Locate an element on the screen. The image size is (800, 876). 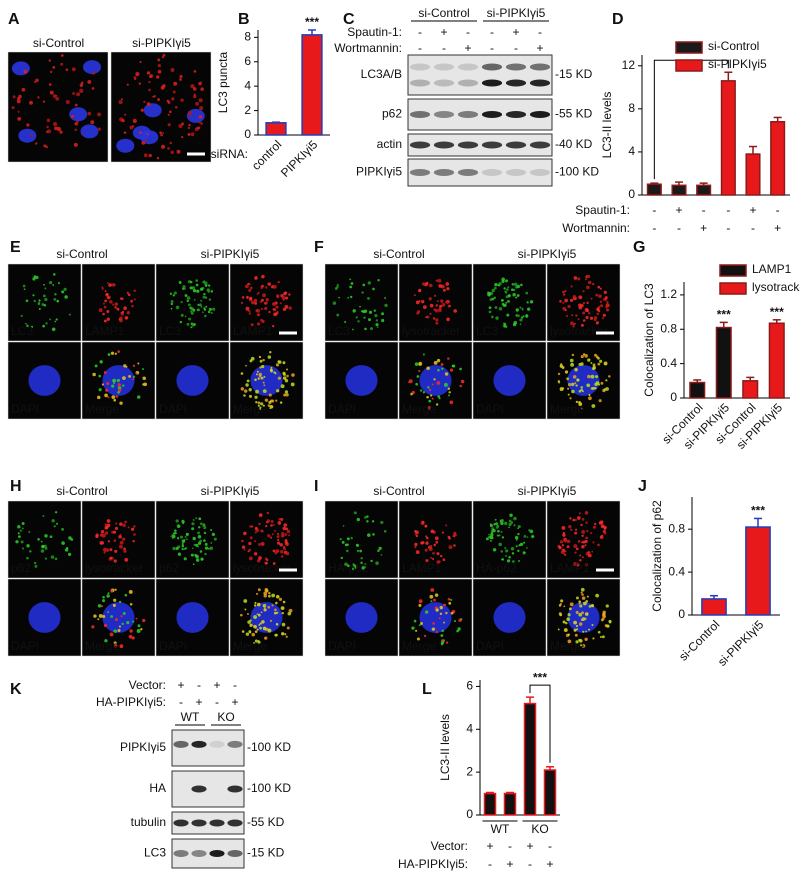
condition-sign: - is located at coordinates (728, 228).